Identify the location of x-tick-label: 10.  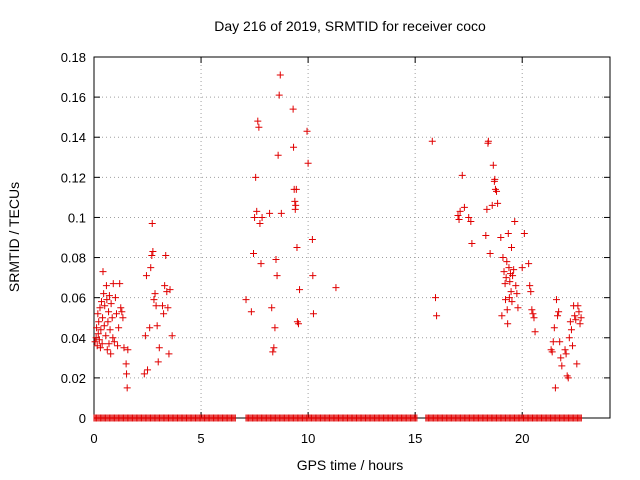
(308, 438).